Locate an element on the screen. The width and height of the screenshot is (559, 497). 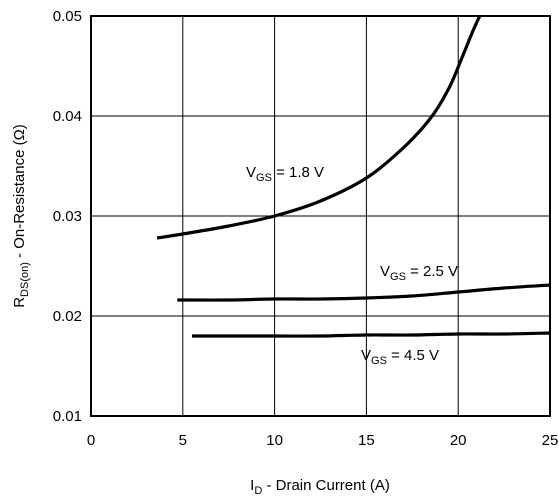
x-tick-label: 25 is located at coordinates (550, 440).